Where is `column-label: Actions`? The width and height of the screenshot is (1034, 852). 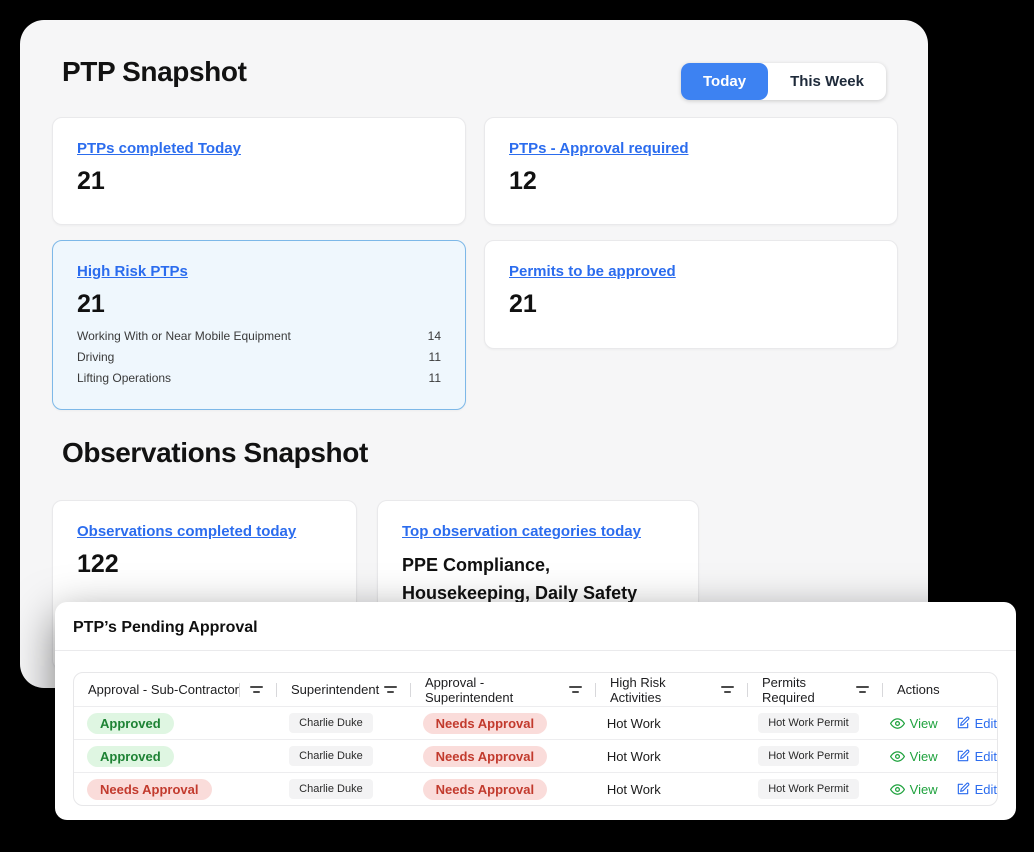
column-label: Actions is located at coordinates (918, 689).